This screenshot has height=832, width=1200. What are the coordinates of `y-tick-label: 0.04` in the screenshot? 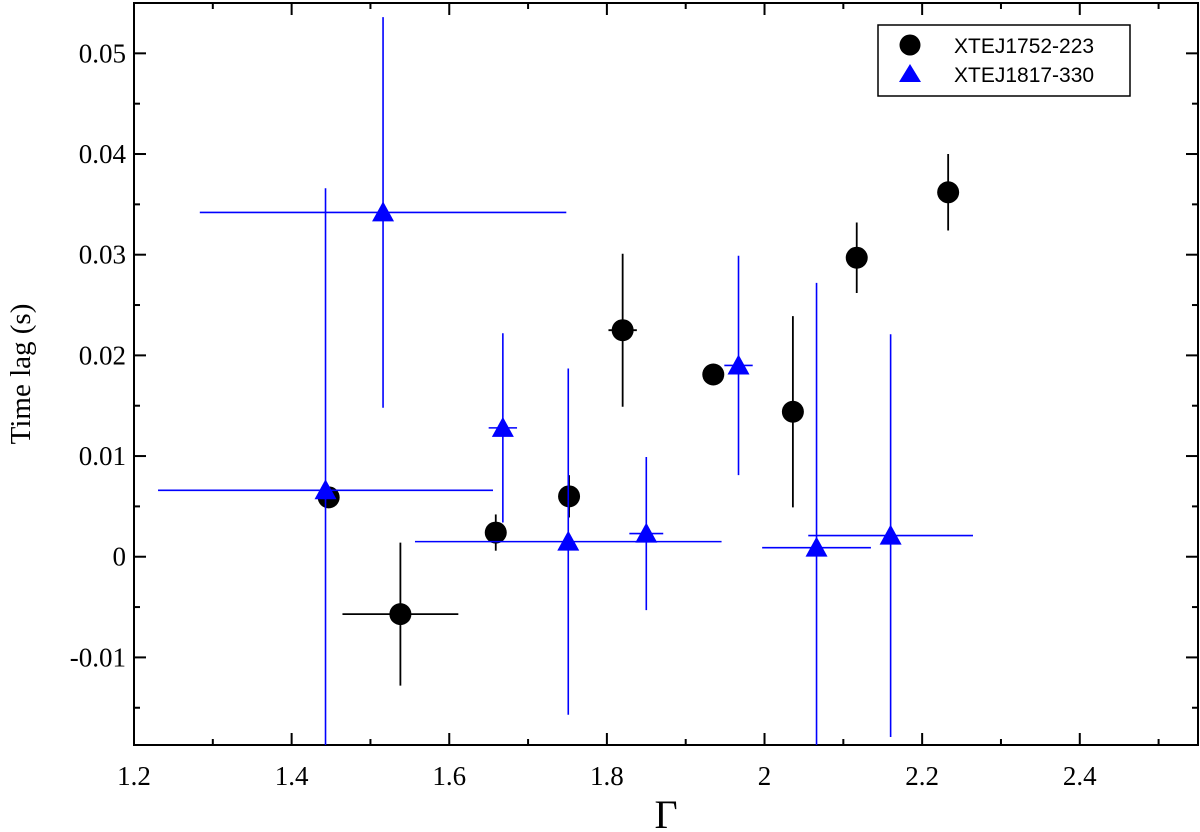 It's located at (103, 154).